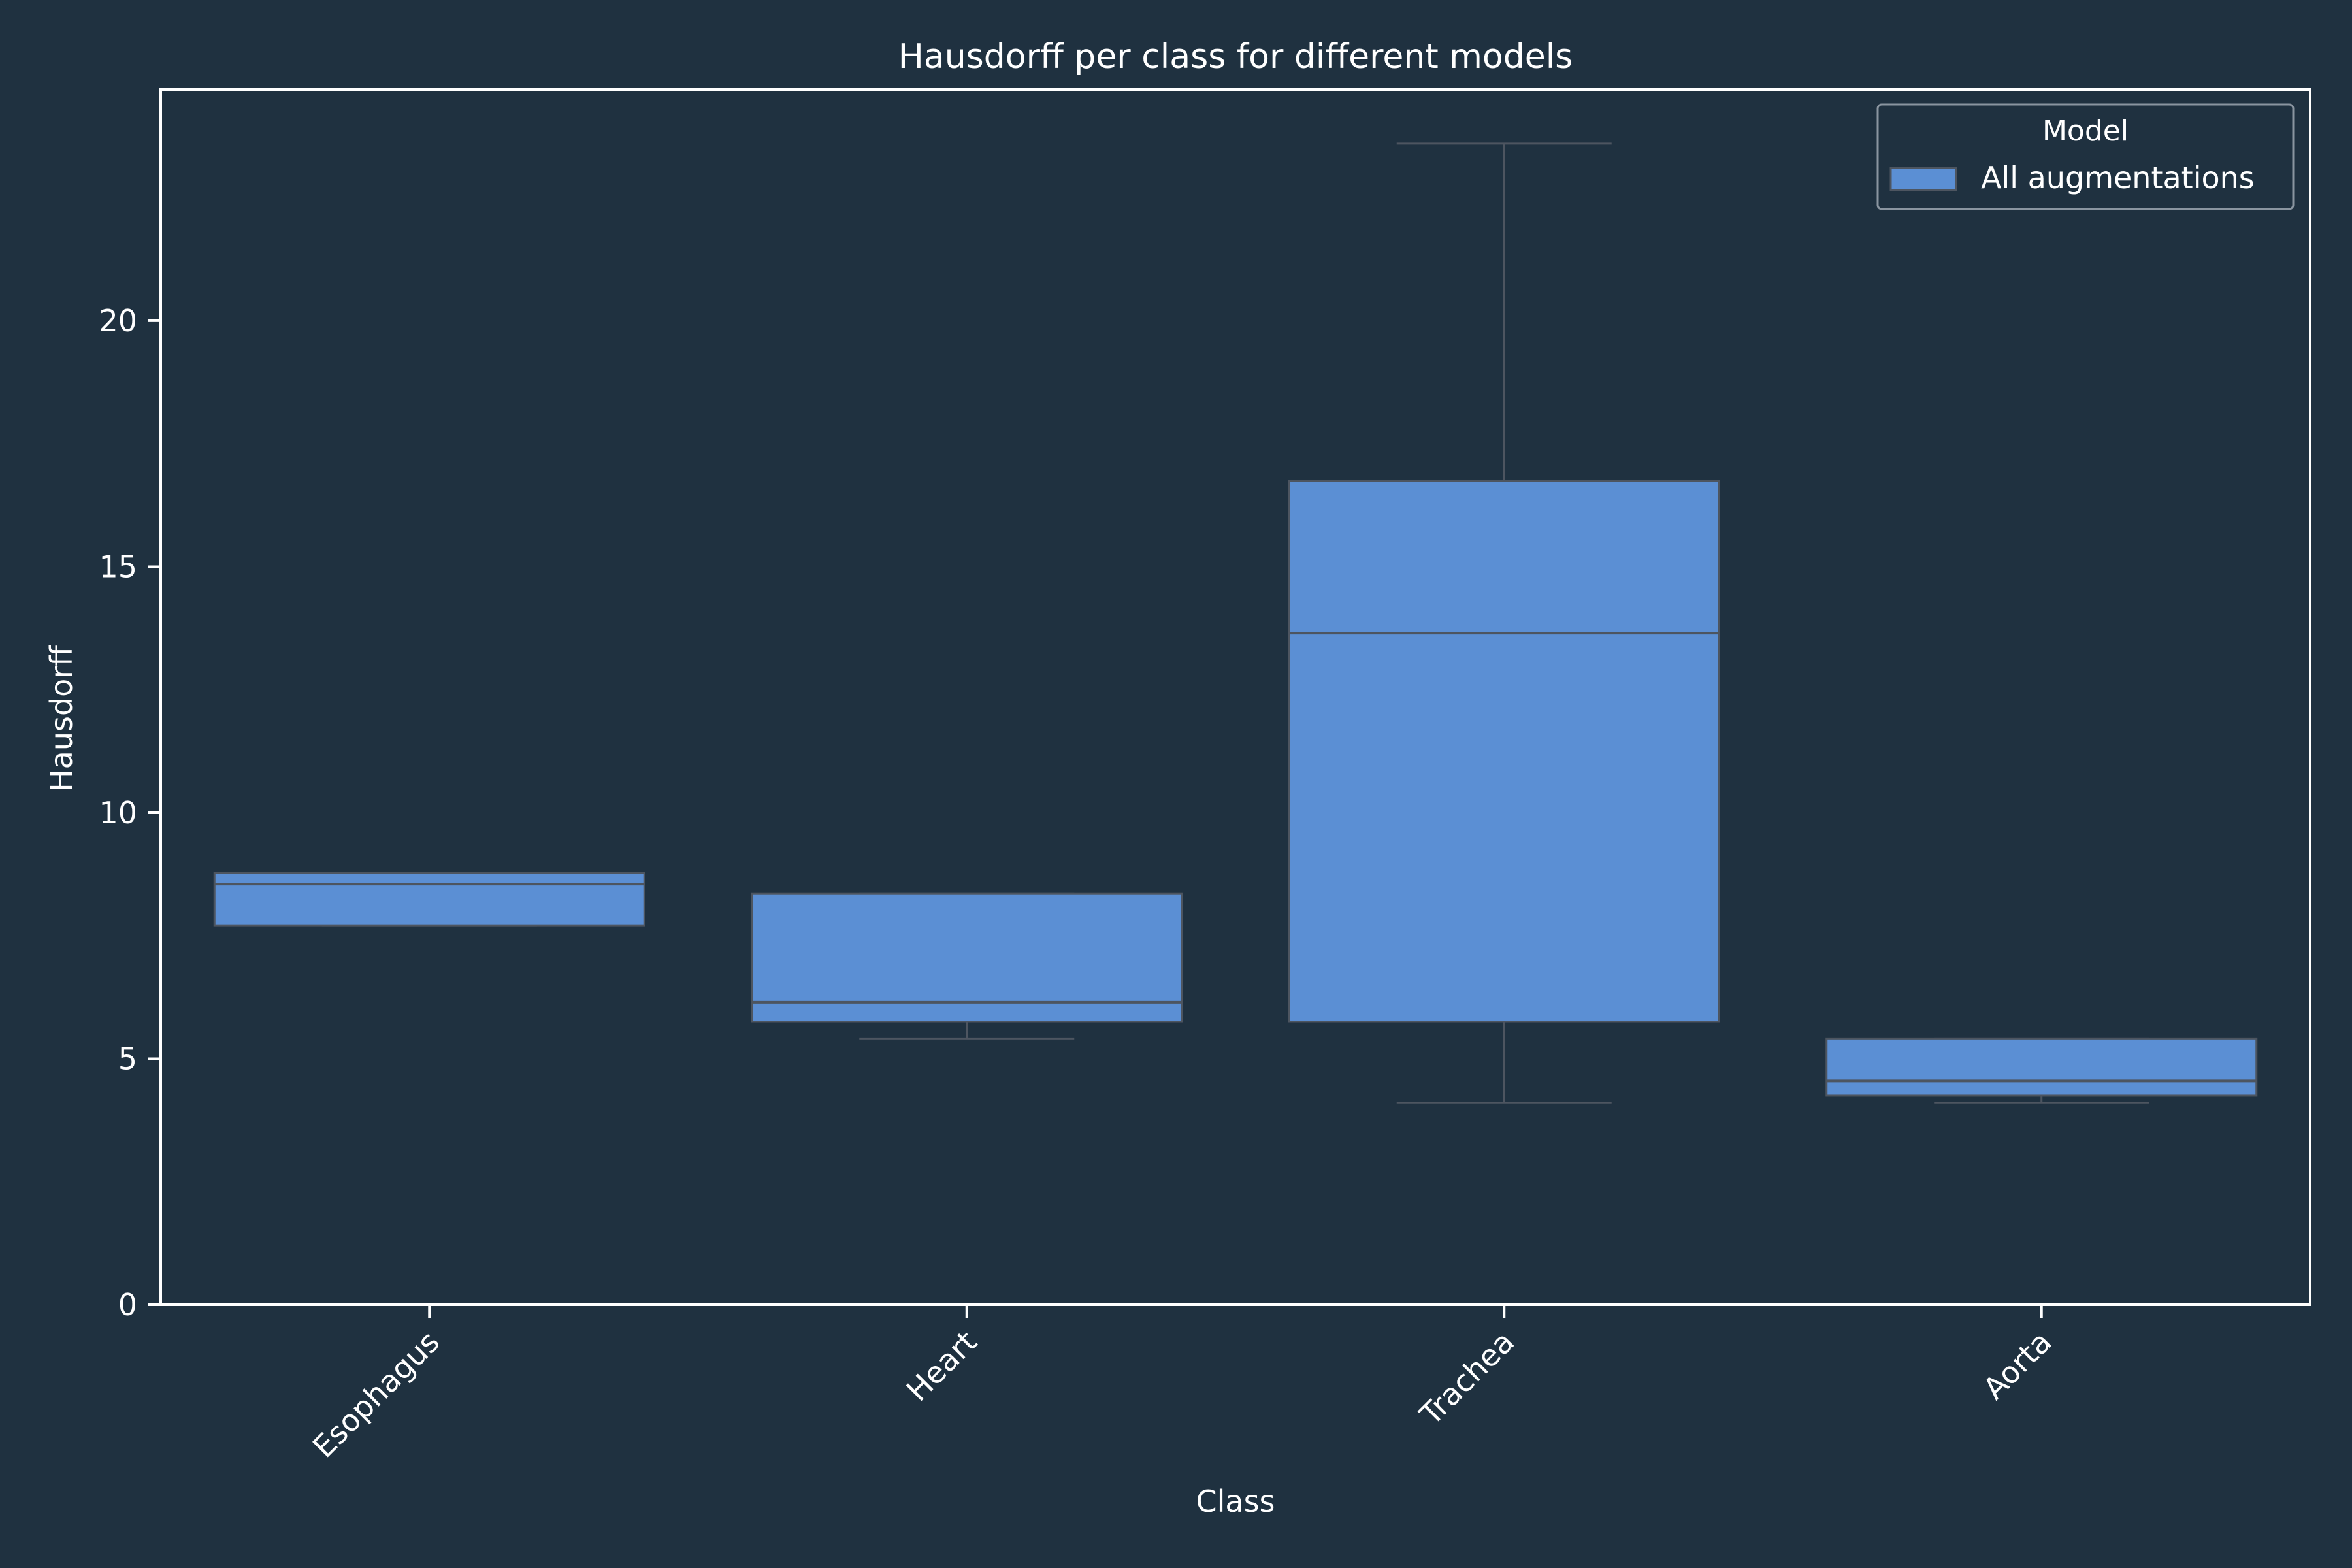 Image resolution: width=2352 pixels, height=1568 pixels. What do you see at coordinates (1182, 1385) in the screenshot?
I see `x-axis: Esophagus Heart Trachea Aorta` at bounding box center [1182, 1385].